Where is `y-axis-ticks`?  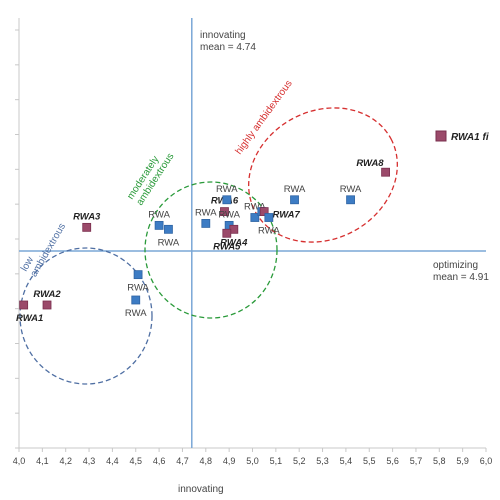
y-axis-ticks is located at coordinates (17, 239).